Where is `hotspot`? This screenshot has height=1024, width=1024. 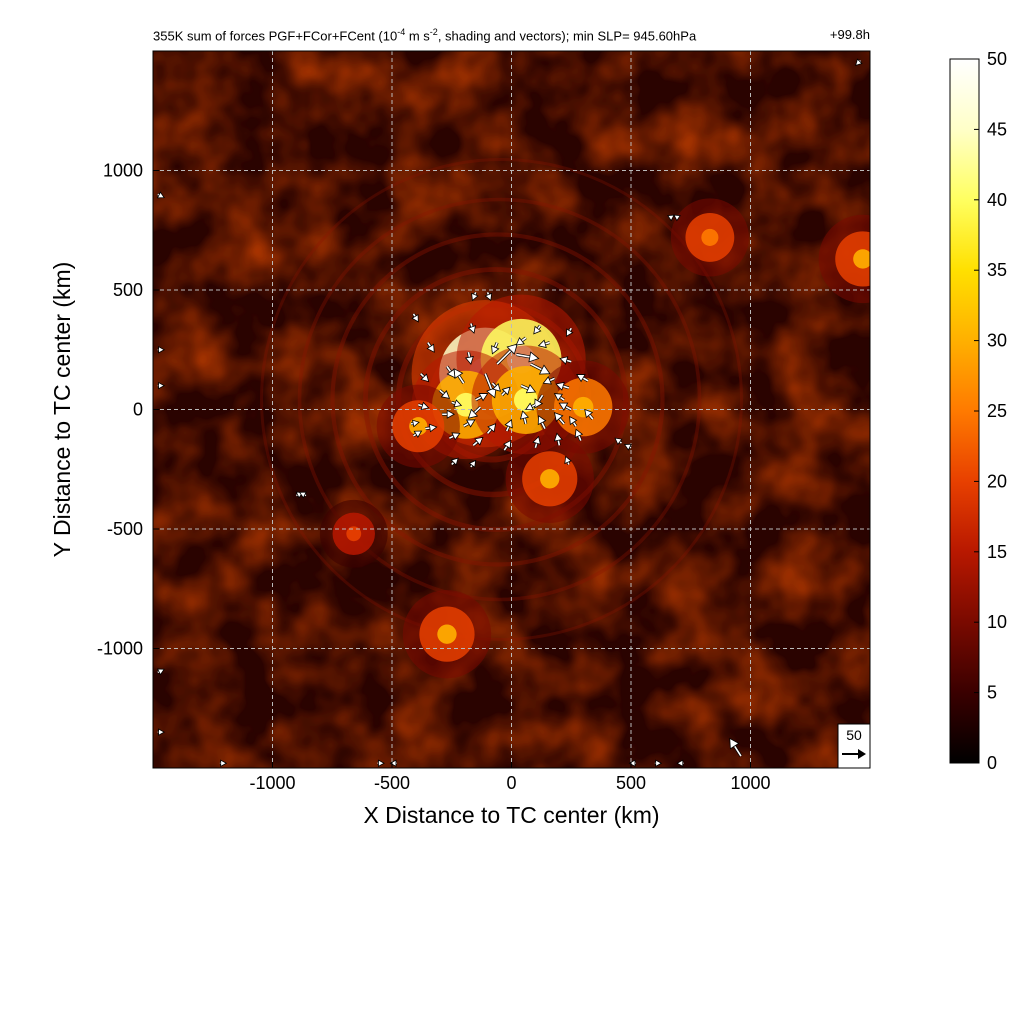 hotspot is located at coordinates (852, 259).